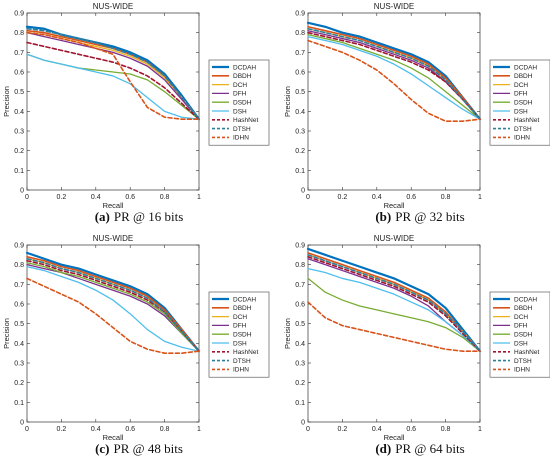 The width and height of the screenshot is (550, 466). I want to click on caption-text: PR @ 32 bits, so click(429, 216).